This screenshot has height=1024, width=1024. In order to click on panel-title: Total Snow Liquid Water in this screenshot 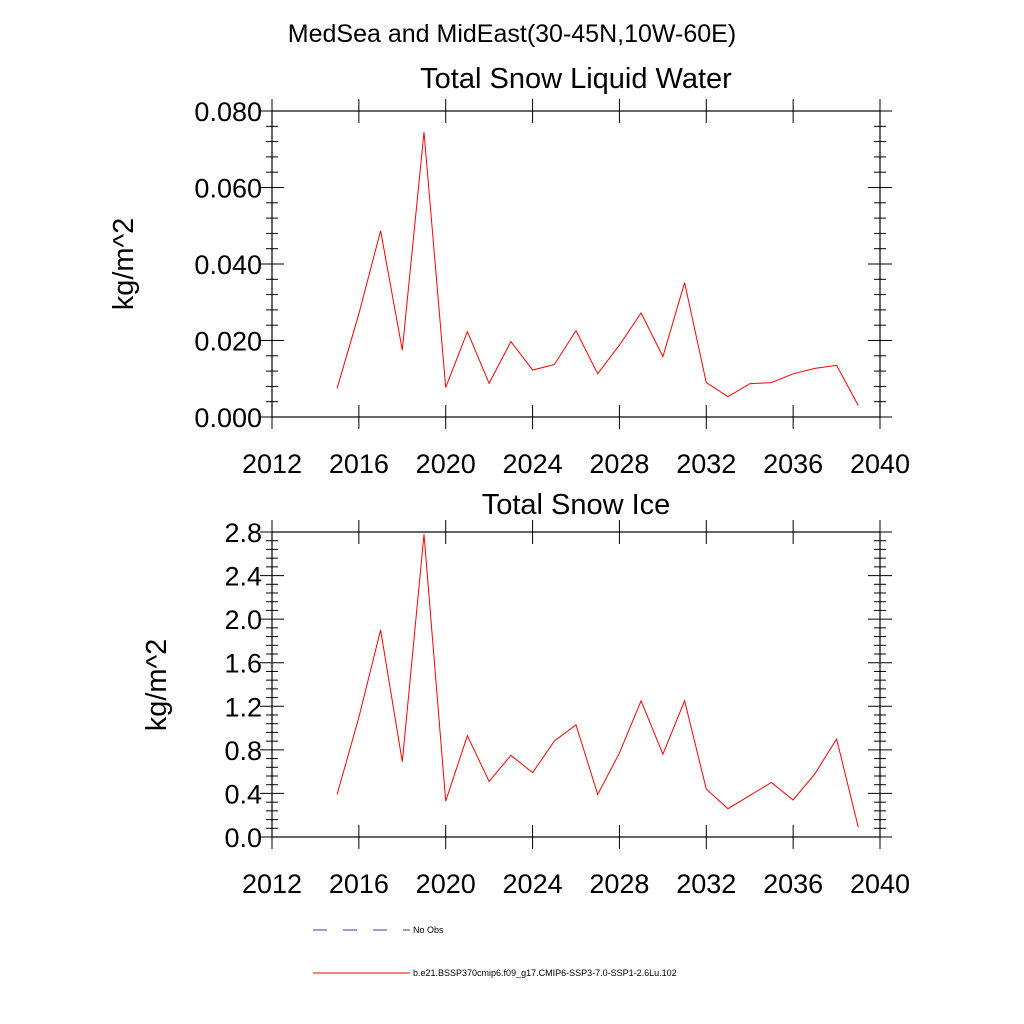, I will do `click(576, 79)`.